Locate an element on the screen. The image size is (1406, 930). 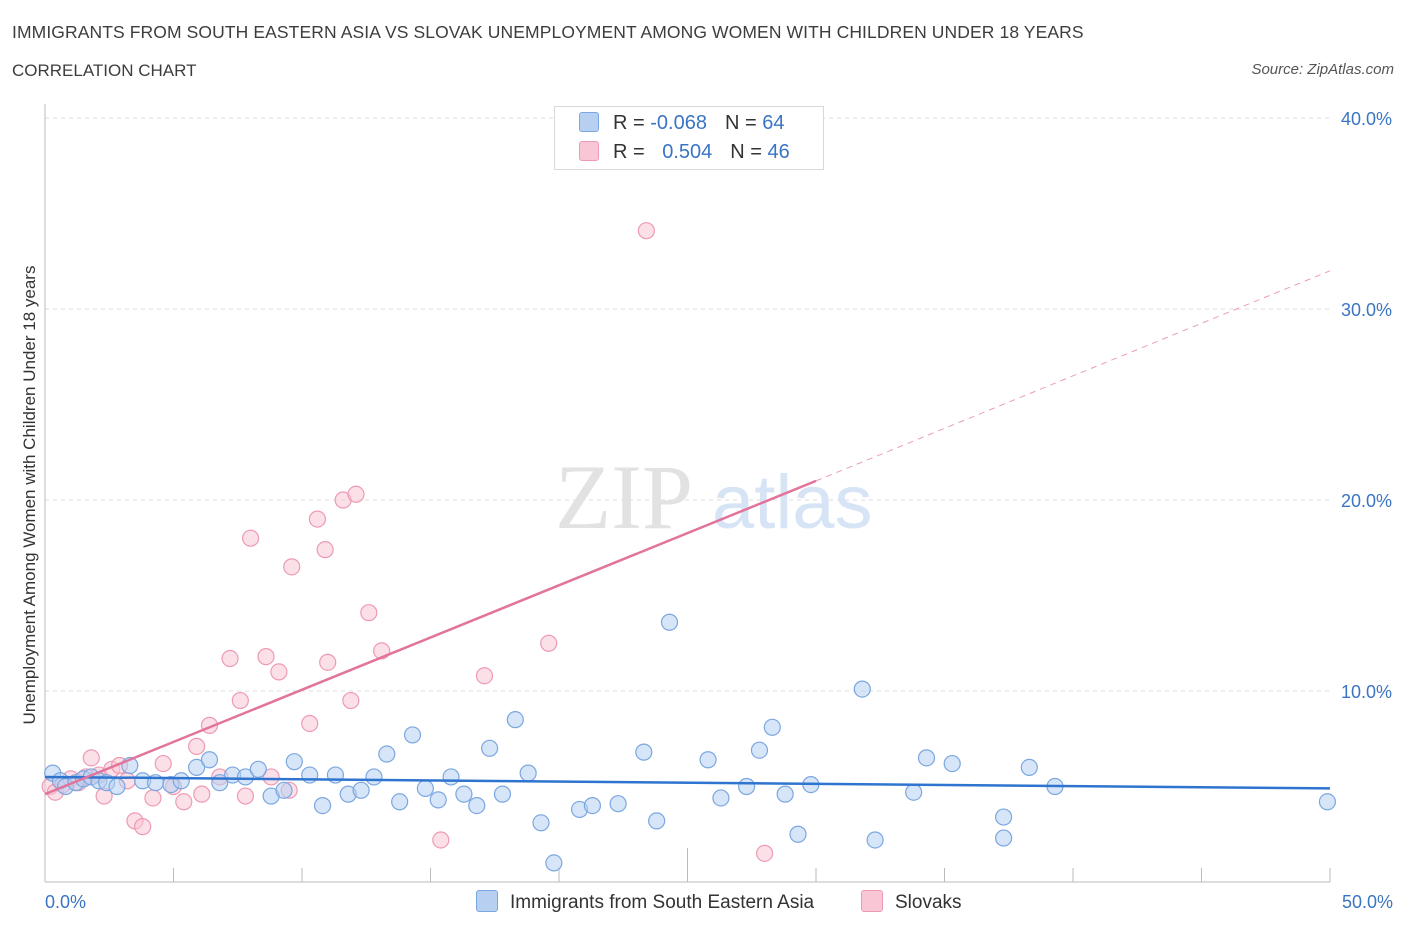
x-tick-label-min: 0.0% is located at coordinates (65, 902).